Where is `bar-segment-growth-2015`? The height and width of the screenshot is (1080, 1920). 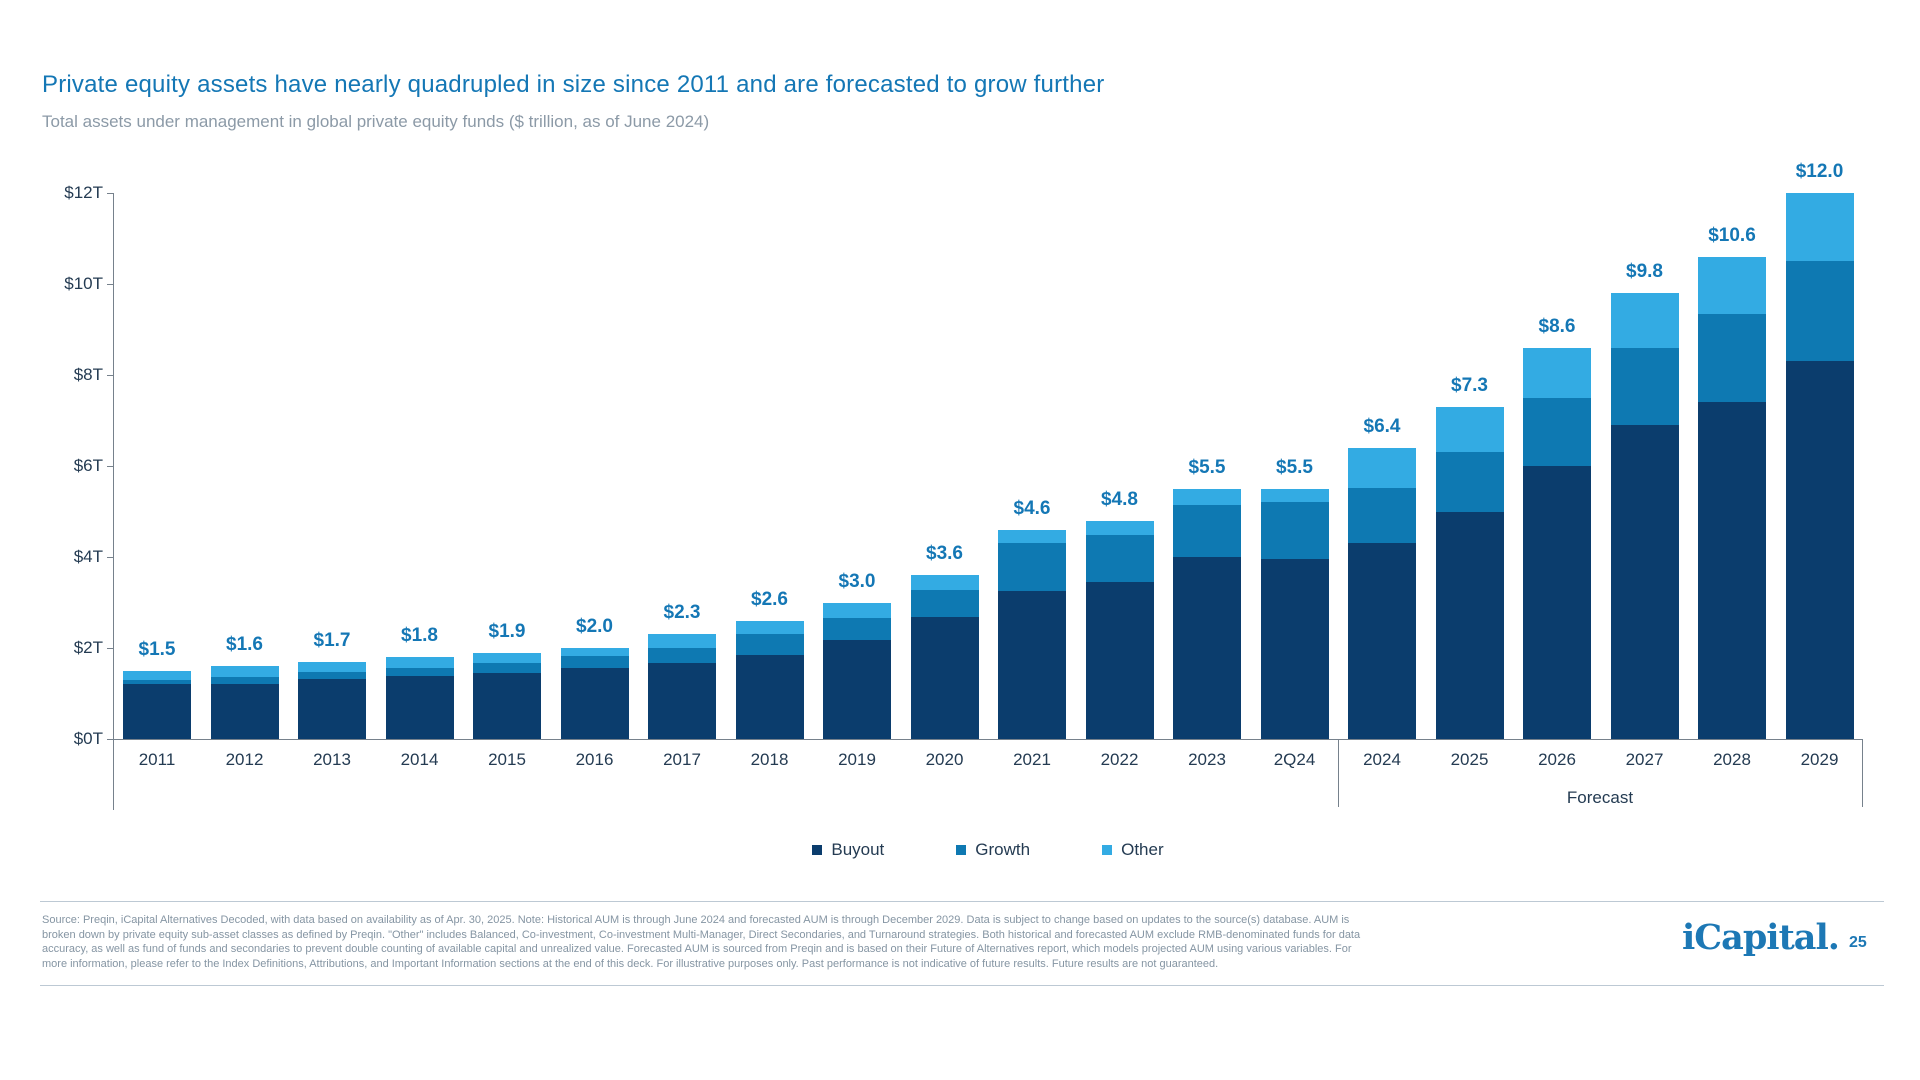 bar-segment-growth-2015 is located at coordinates (507, 668).